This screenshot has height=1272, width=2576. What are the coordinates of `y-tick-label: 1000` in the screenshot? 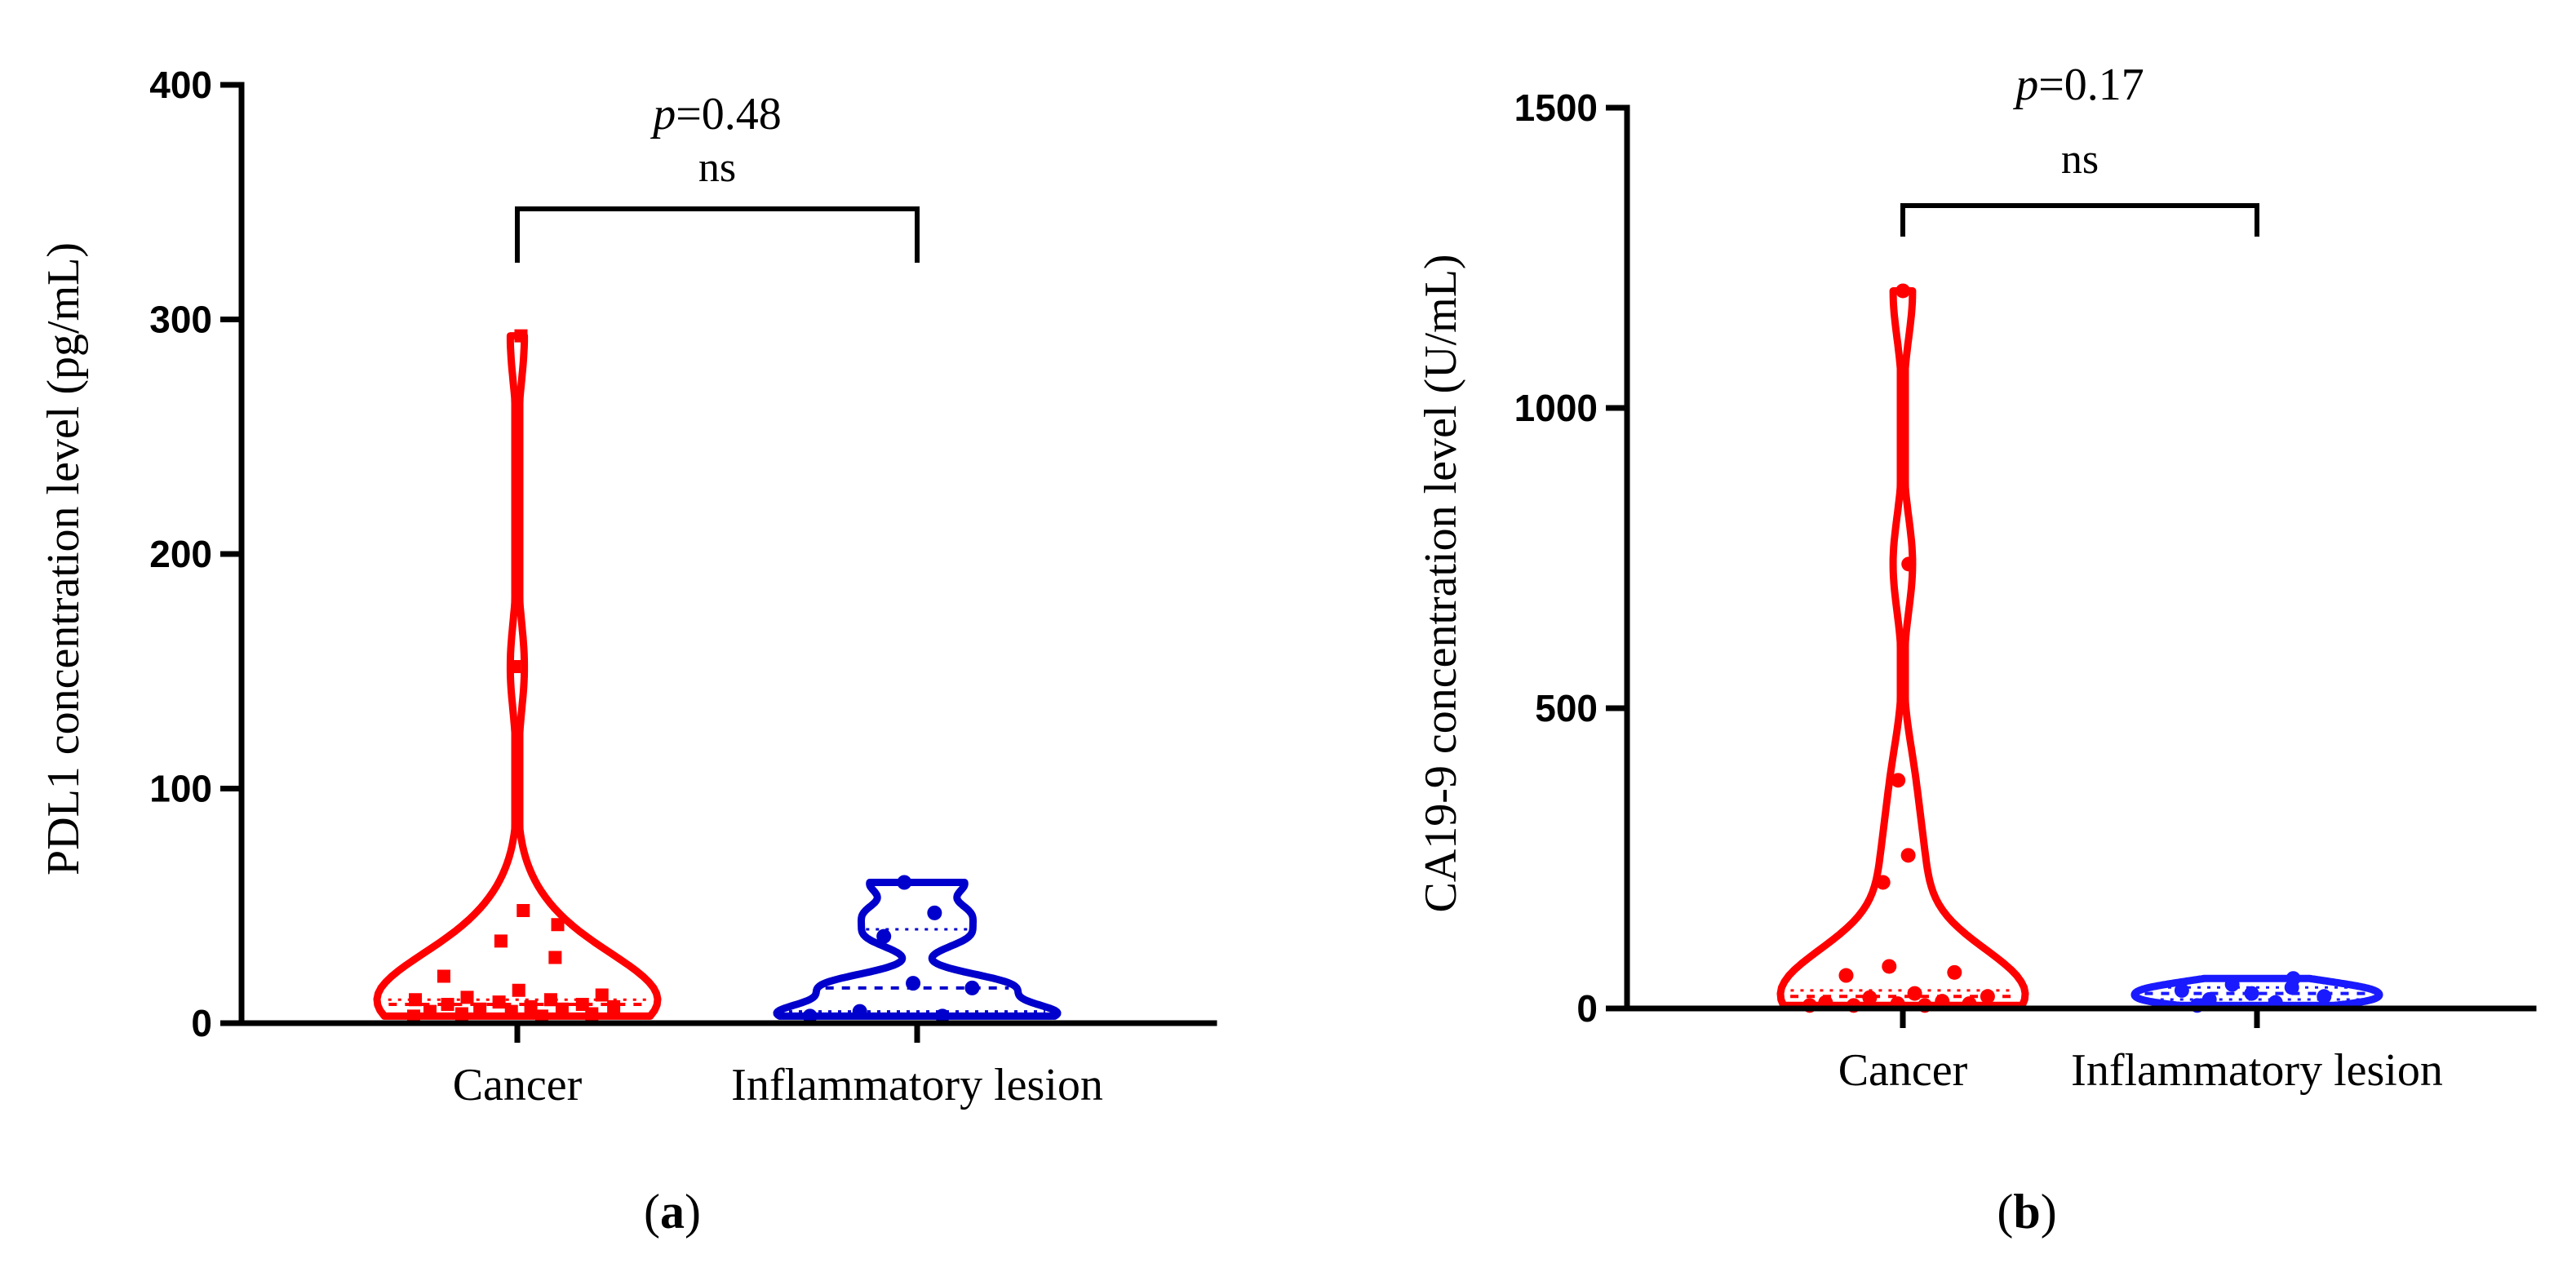 It's located at (1556, 408).